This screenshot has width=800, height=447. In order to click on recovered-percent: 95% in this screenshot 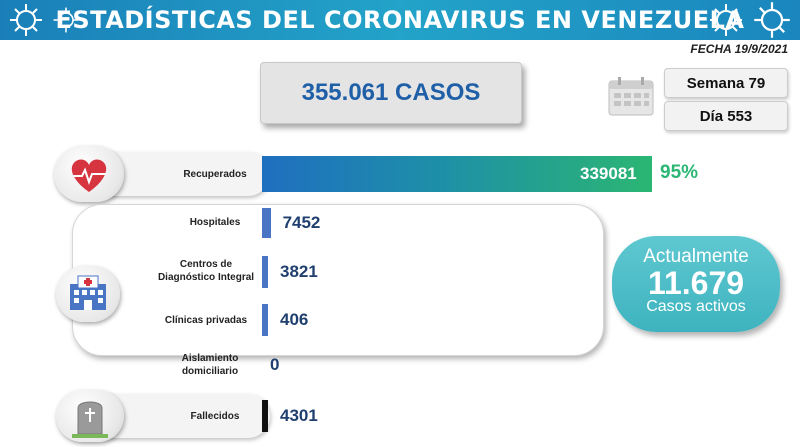, I will do `click(679, 172)`.